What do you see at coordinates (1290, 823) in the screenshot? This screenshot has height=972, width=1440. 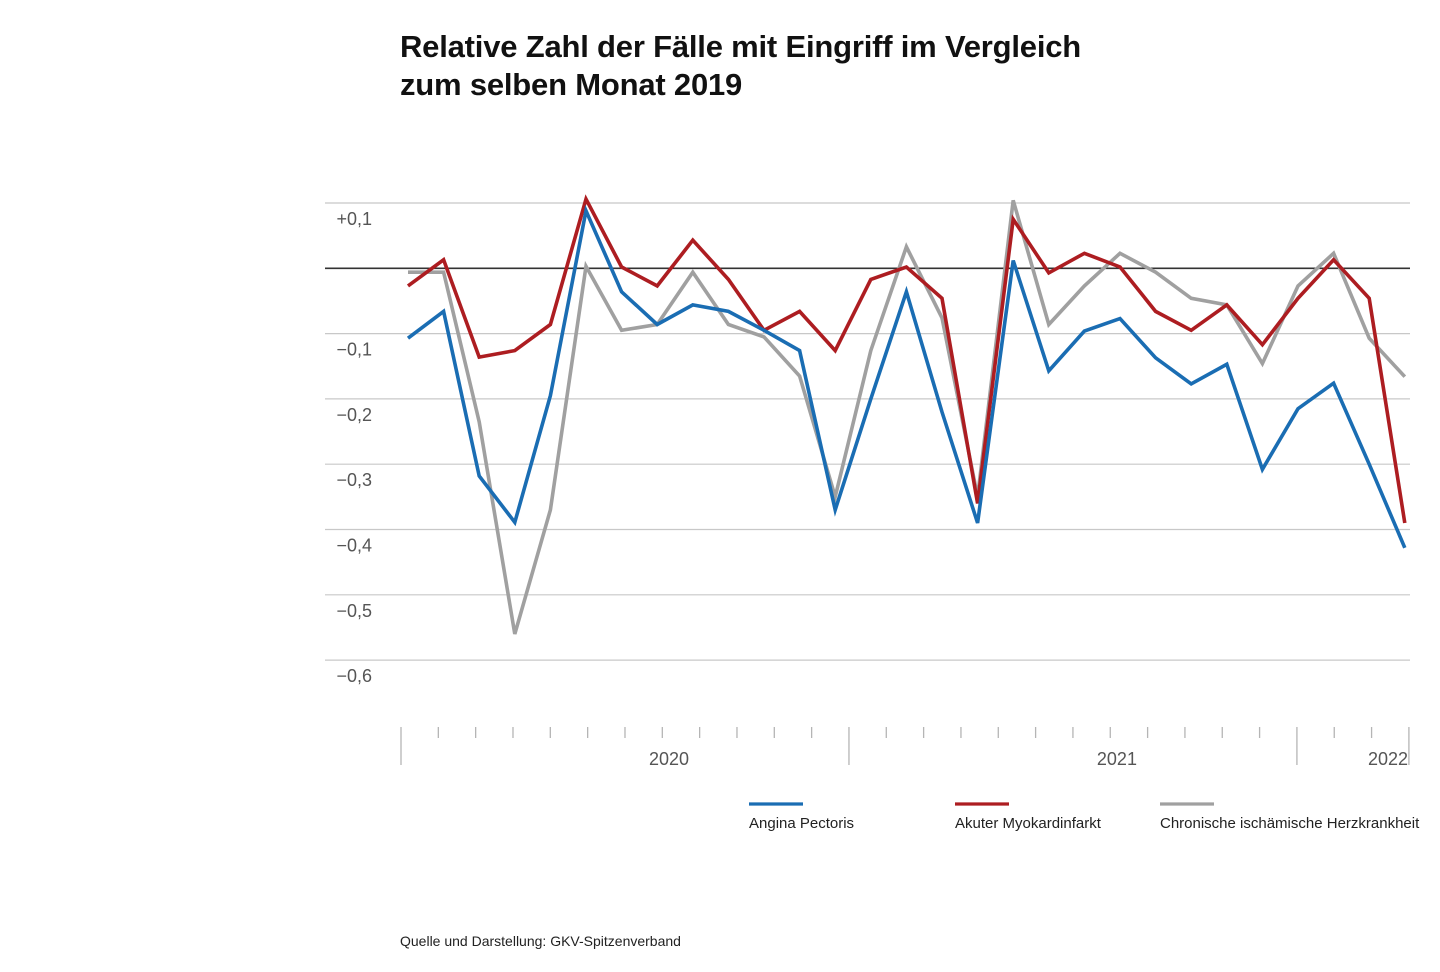 I see `legend-label: Chronische ischämische Herzkrankheit` at bounding box center [1290, 823].